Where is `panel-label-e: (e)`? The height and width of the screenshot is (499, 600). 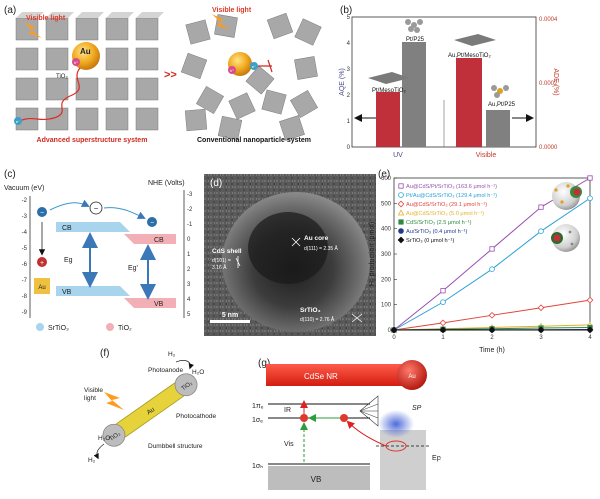
panel-label-e: (e) is located at coordinates (384, 174).